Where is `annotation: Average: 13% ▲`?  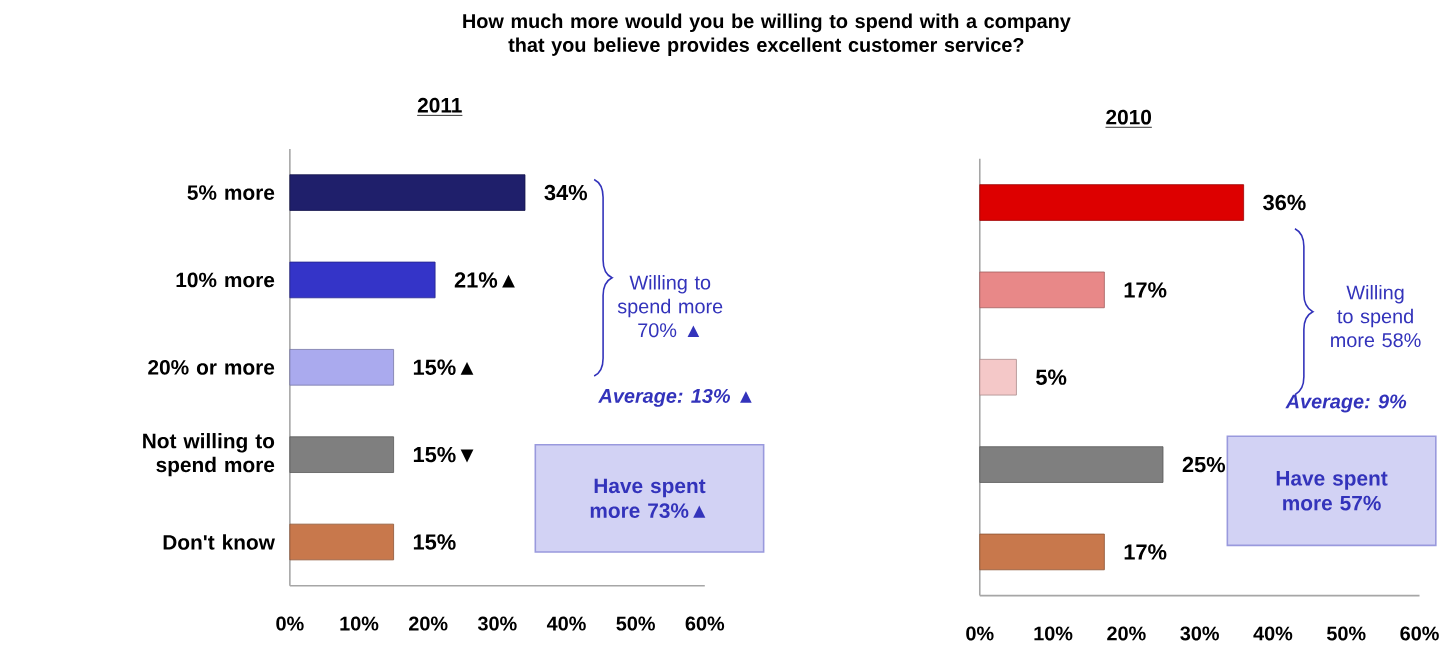 annotation: Average: 13% ▲ is located at coordinates (675, 397).